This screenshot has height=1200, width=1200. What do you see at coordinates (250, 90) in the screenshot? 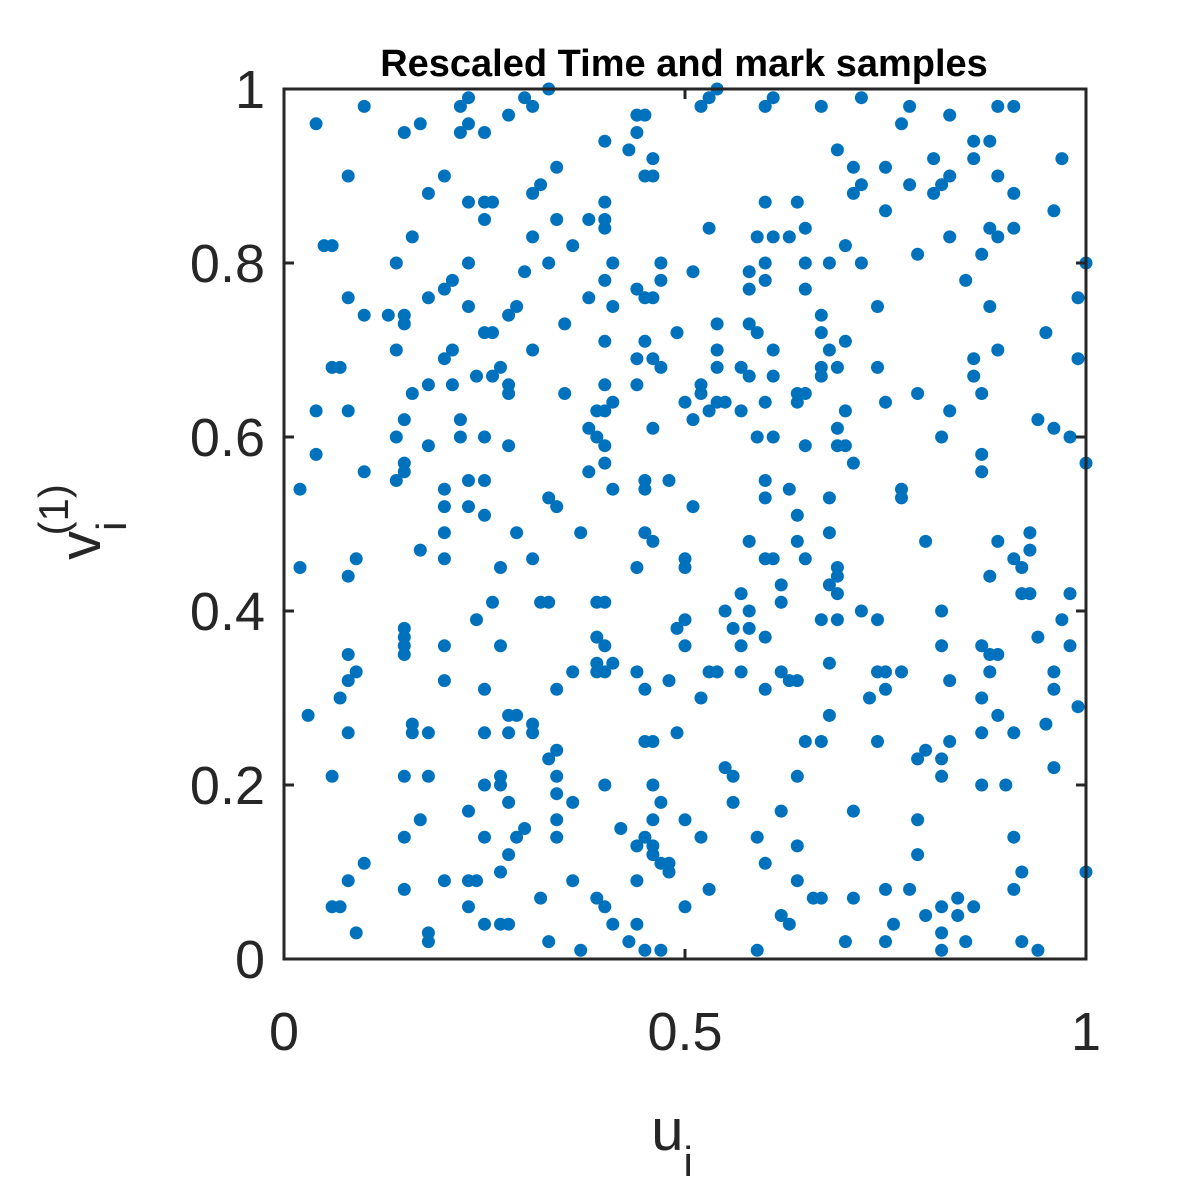
I see `y-tick-label: 1` at bounding box center [250, 90].